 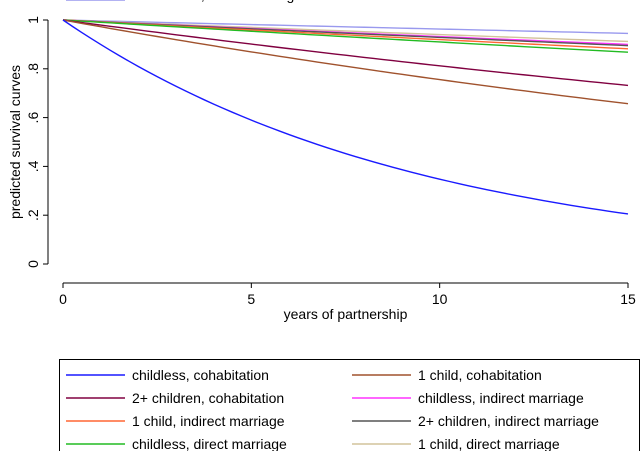 I want to click on legend-label: childless, direct marriage, so click(x=209, y=443).